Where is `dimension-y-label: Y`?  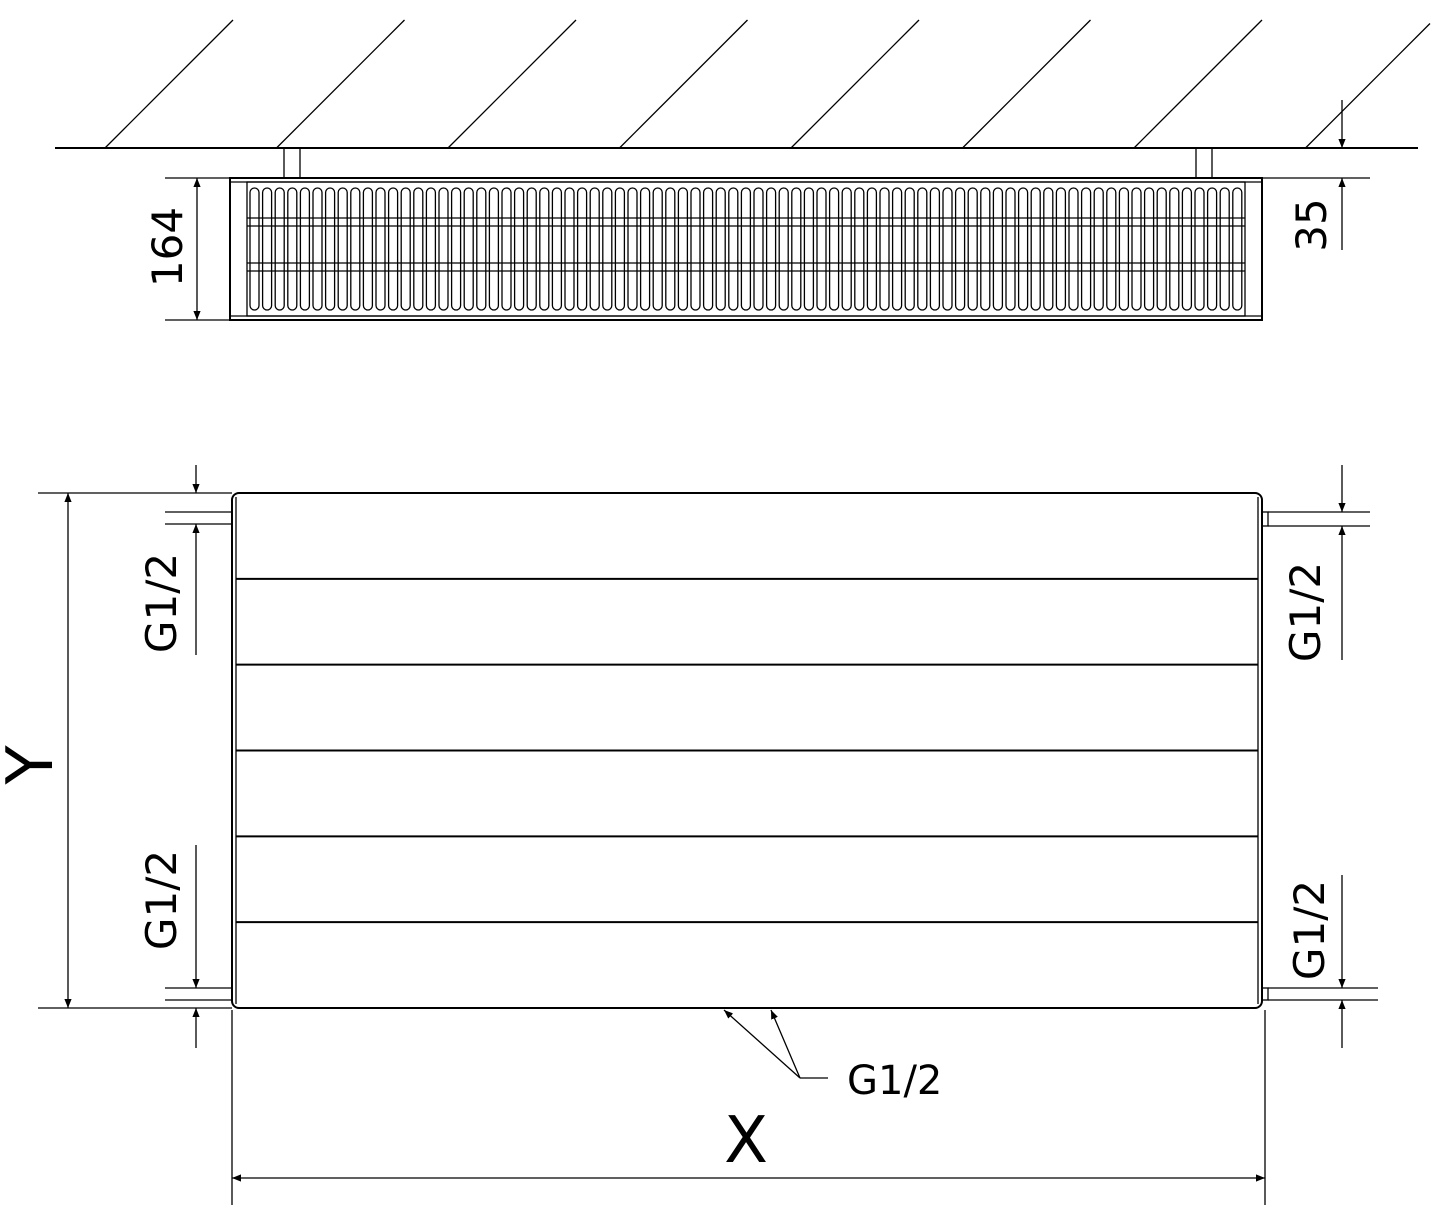
dimension-y-label: Y is located at coordinates (34, 765).